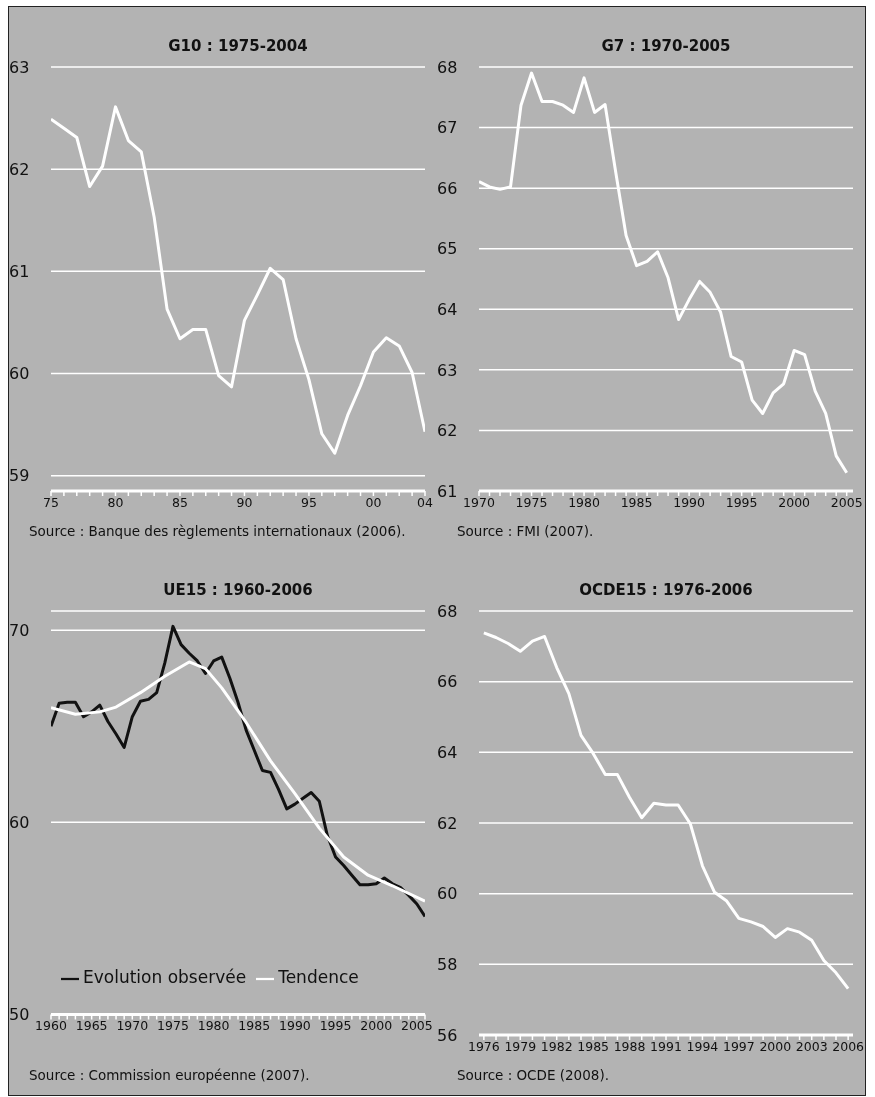 The image size is (875, 1097). Describe the element at coordinates (738, 1046) in the screenshot. I see `x-tick-label: 1997` at that location.